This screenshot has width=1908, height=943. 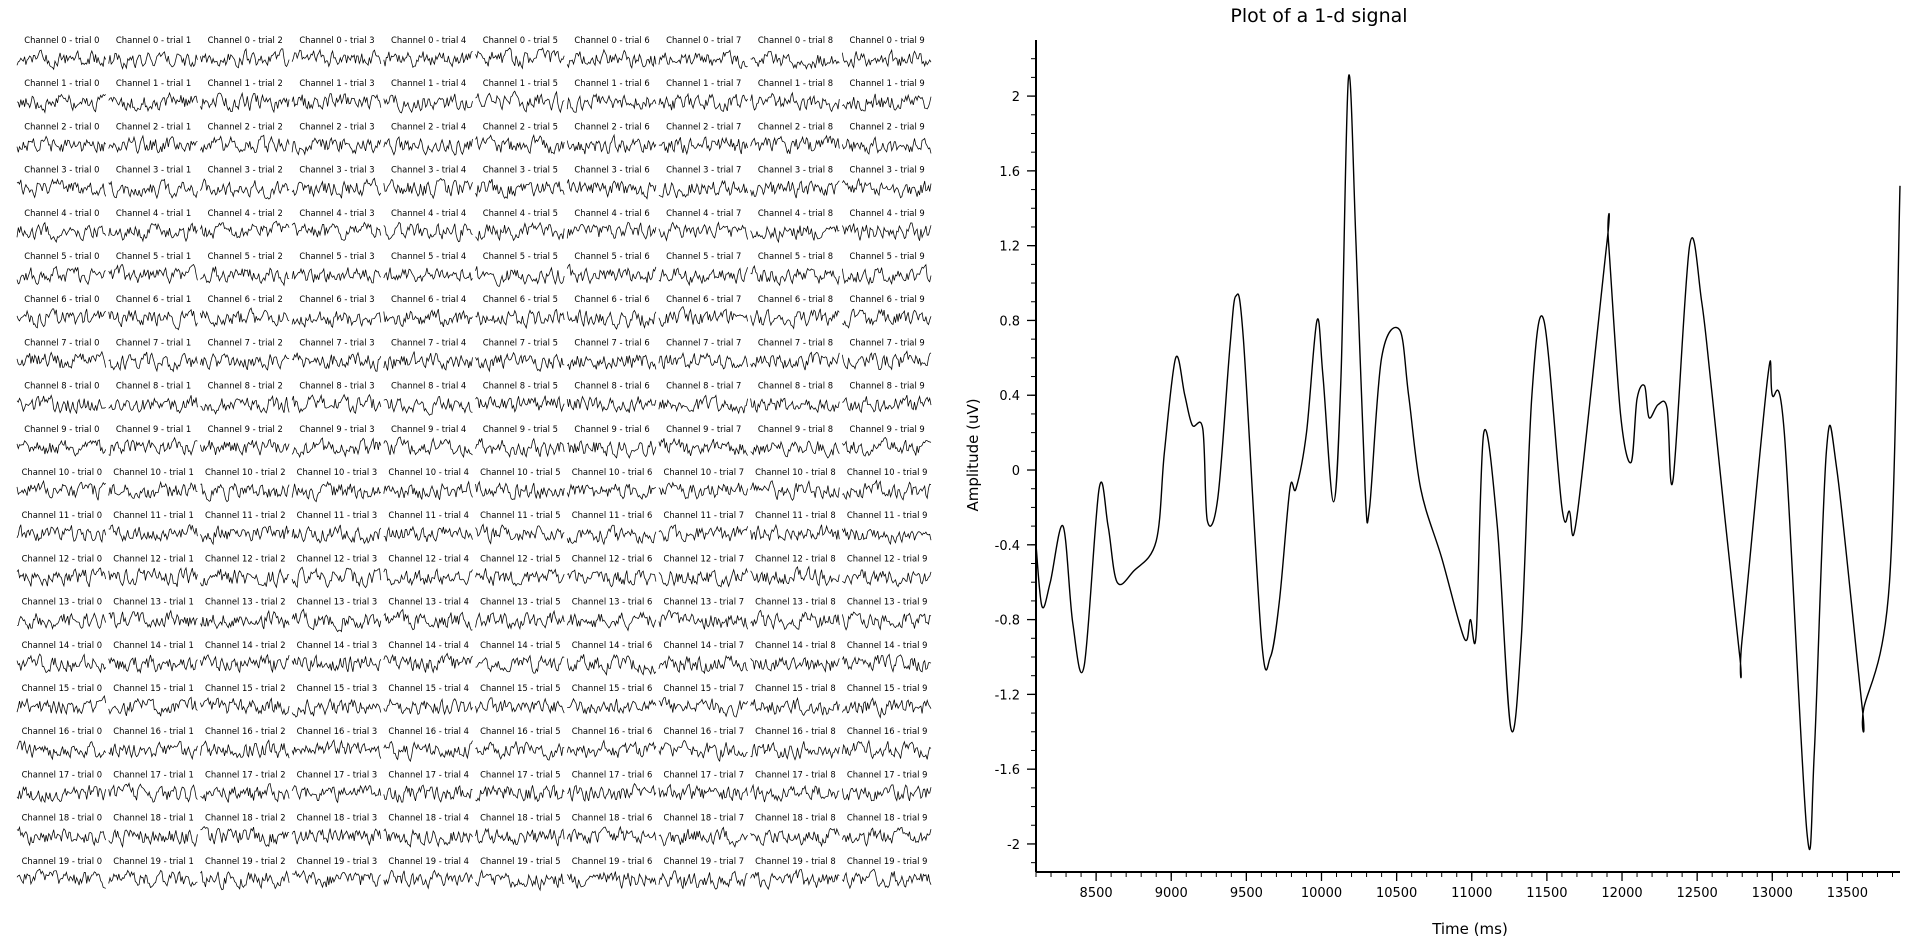 What do you see at coordinates (520, 830) in the screenshot?
I see `trial-cell: Channel 18 - trial 5` at bounding box center [520, 830].